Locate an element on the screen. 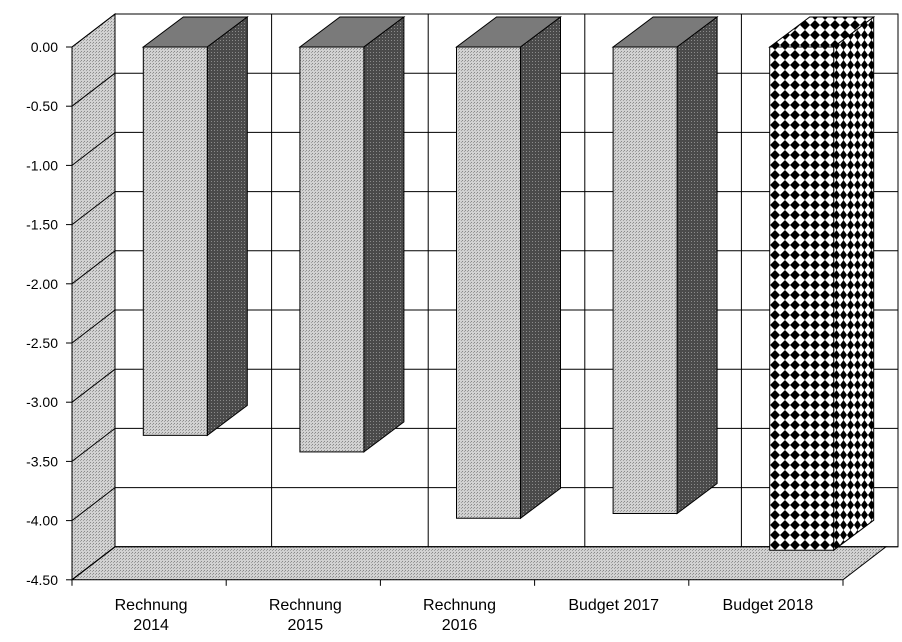 The image size is (902, 642). x-category-label-line: Budget 2018 is located at coordinates (768, 605).